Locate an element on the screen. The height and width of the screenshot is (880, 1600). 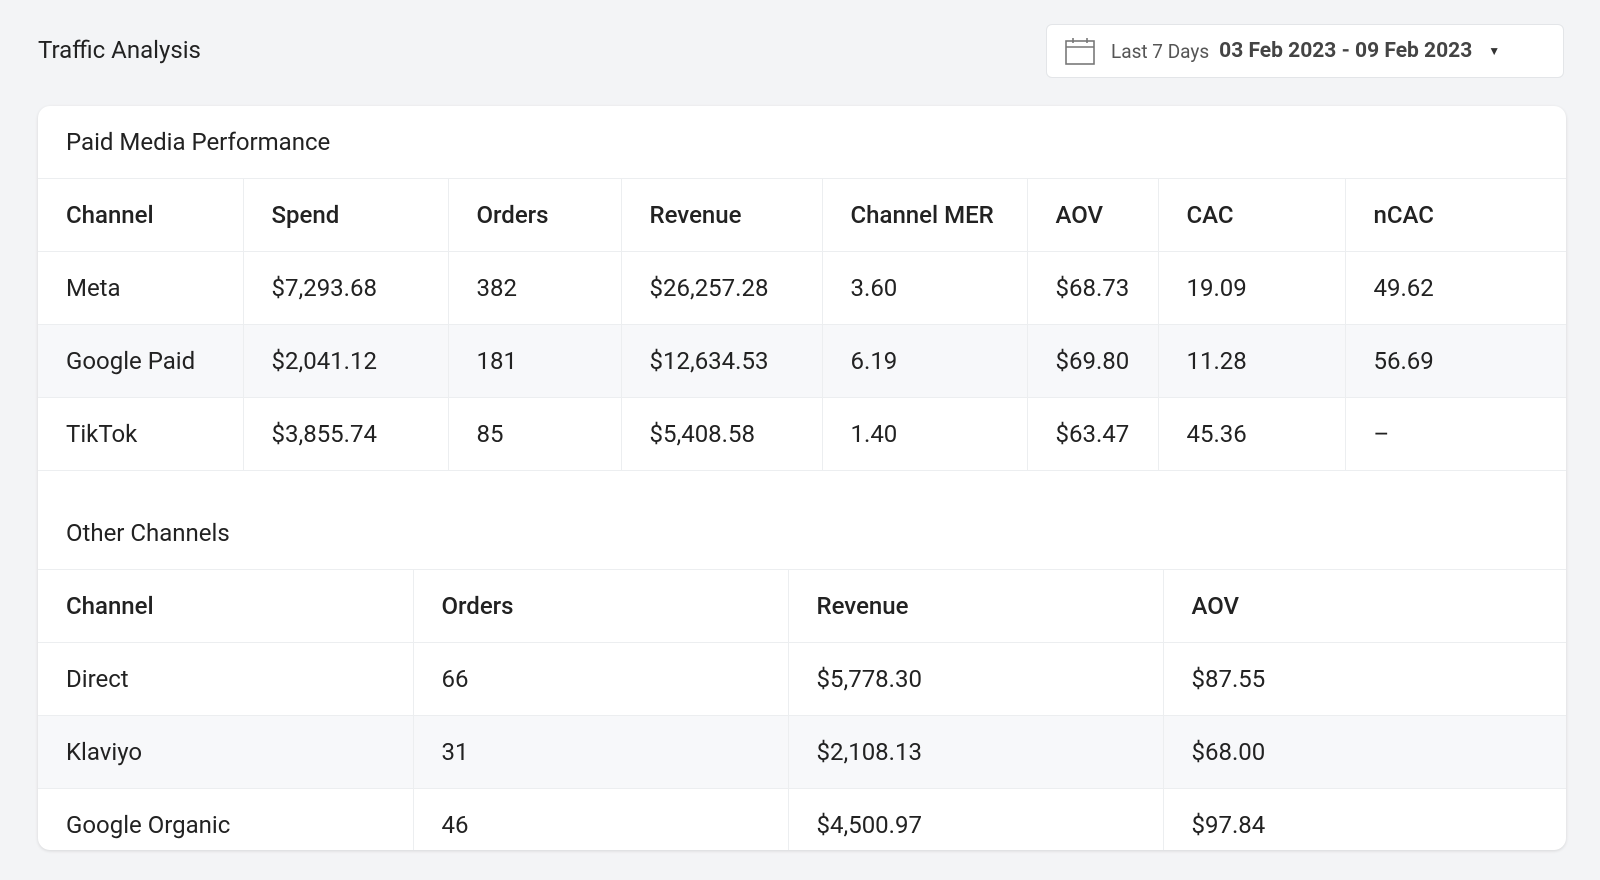
table-cell: $12,634.53 is located at coordinates (721, 361).